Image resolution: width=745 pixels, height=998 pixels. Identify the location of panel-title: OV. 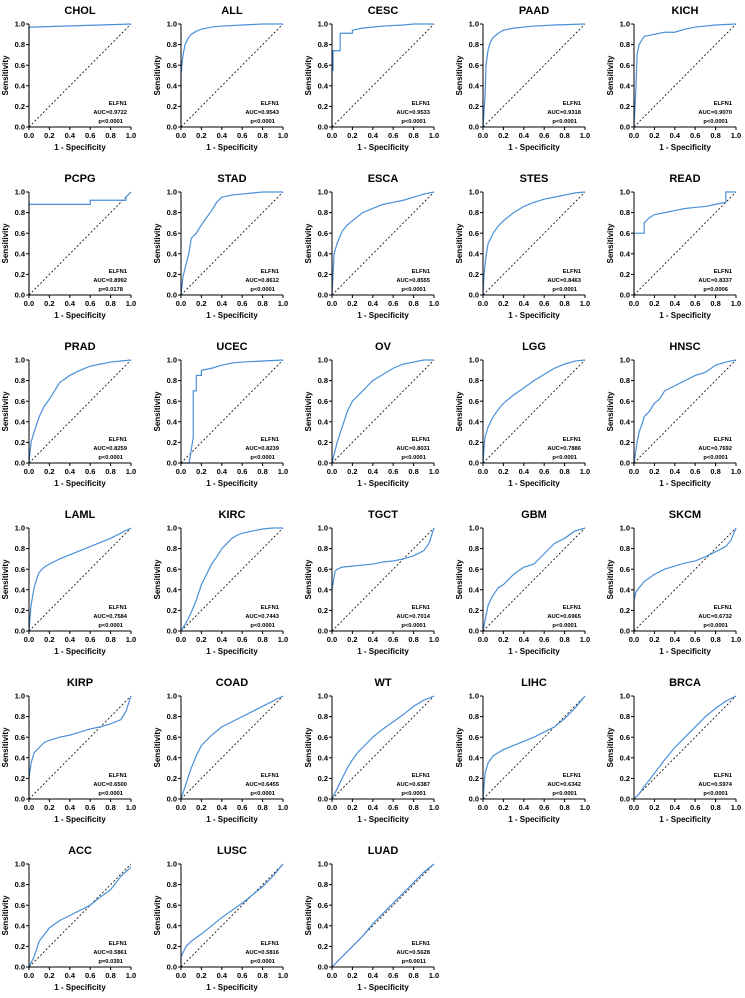
(383, 347).